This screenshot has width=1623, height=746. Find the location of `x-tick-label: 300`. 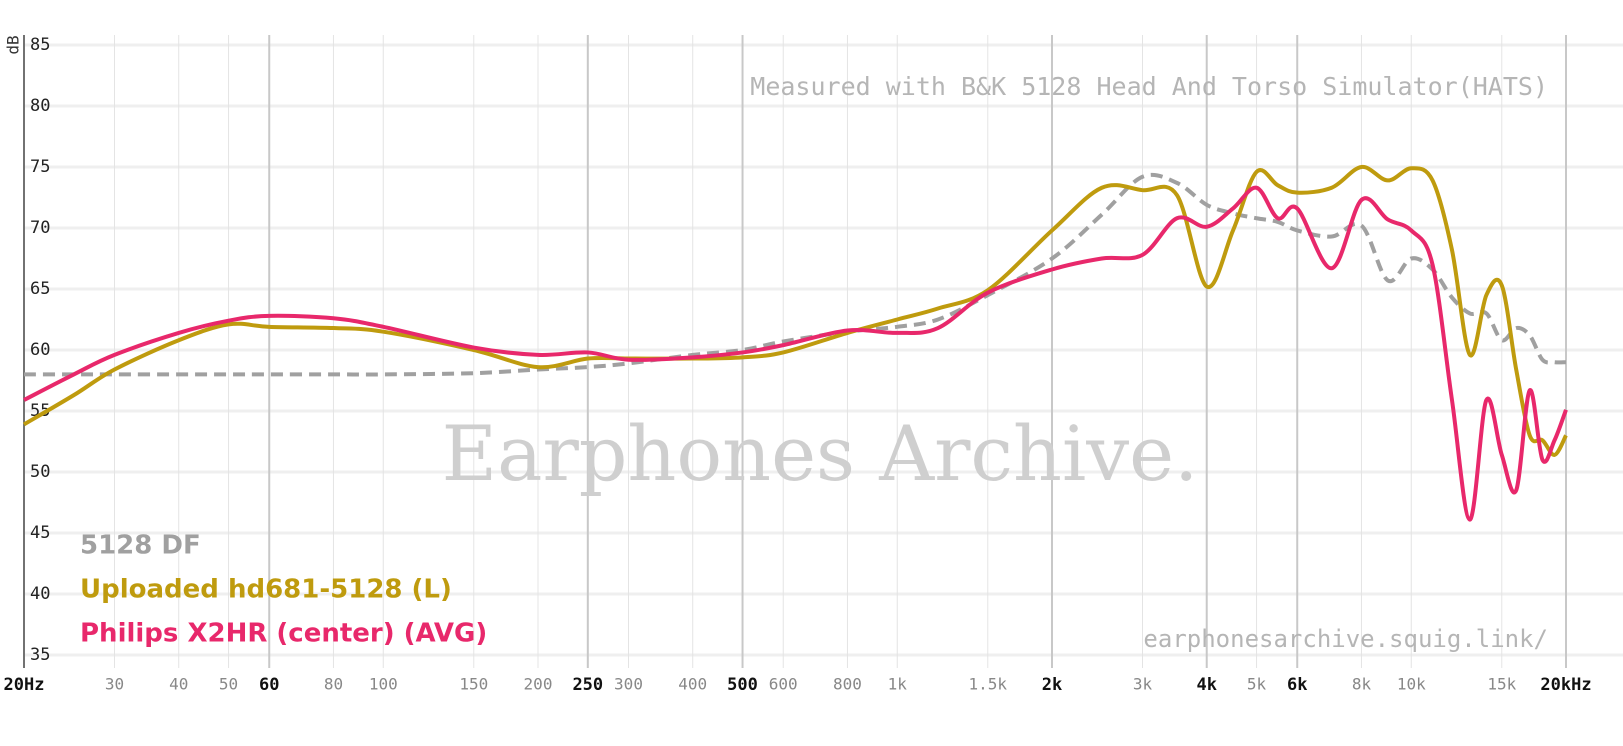

x-tick-label: 300 is located at coordinates (628, 684).